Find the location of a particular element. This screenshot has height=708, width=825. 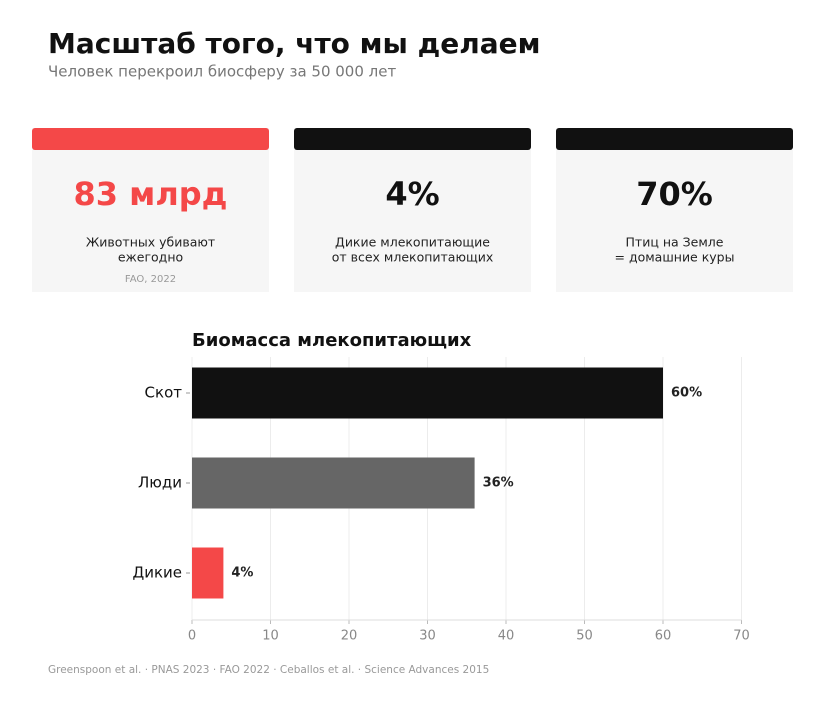

card-label: от всех млекопитающих is located at coordinates (413, 257).